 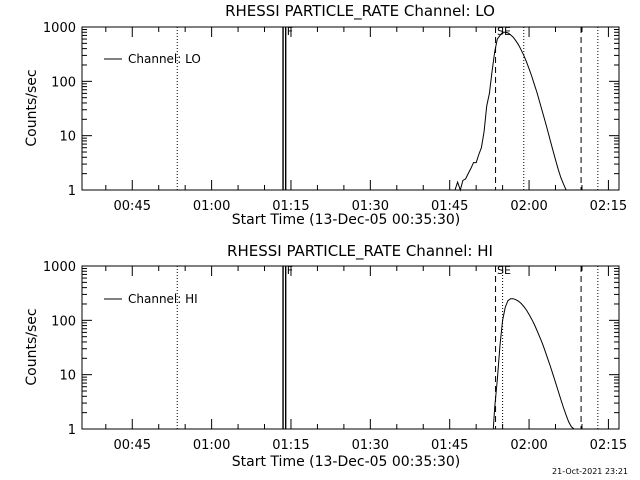 I want to click on panel-lo-y-label: Counts/sec, so click(x=32, y=107).